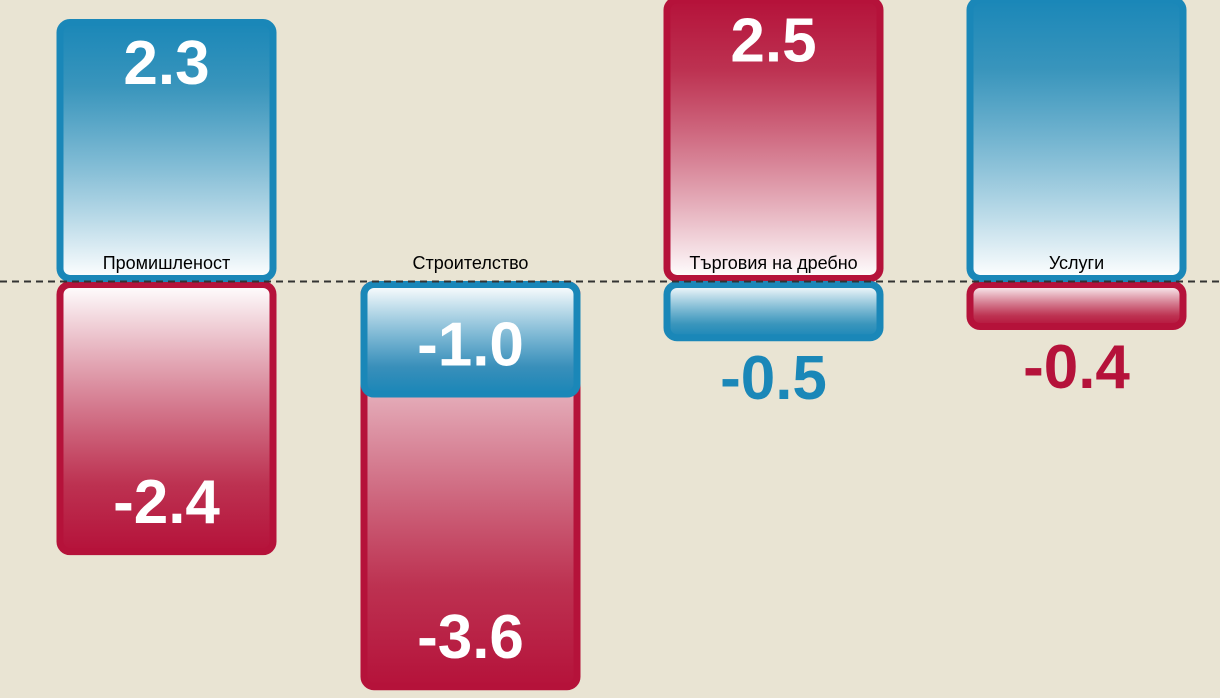 The height and width of the screenshot is (698, 1220). Describe the element at coordinates (1076, 263) in the screenshot. I see `category-label: Услуги` at that location.